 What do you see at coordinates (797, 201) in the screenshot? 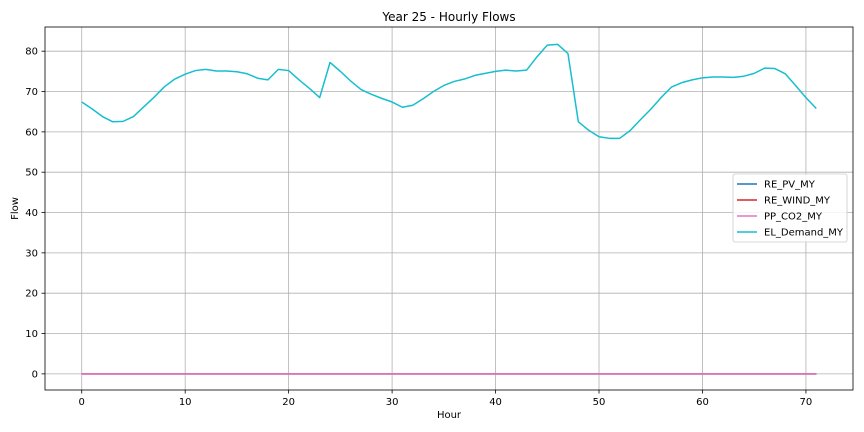
I see `legend-label-re-wind-my: RE_WIND_MY` at bounding box center [797, 201].